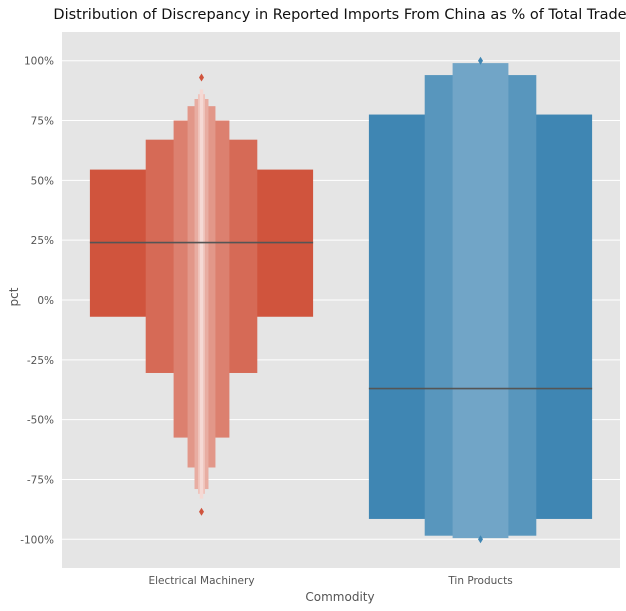  I want to click on y-axis-ticks: 100% 75% 50% 25% 0% -25% -50% -75% -100%, so click(37, 301).